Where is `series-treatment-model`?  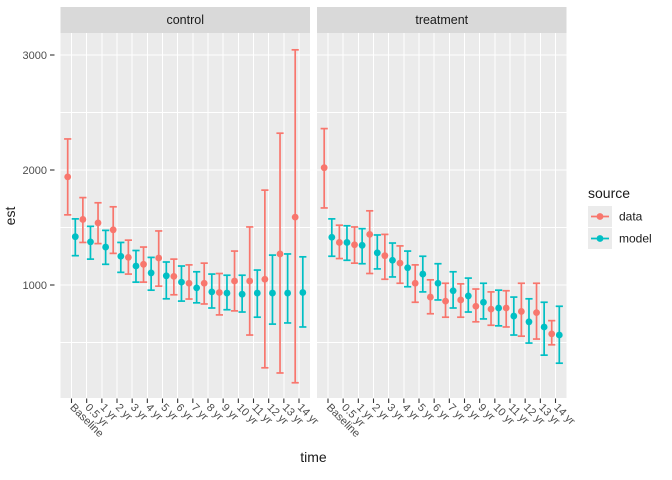
series-treatment-model is located at coordinates (445, 291).